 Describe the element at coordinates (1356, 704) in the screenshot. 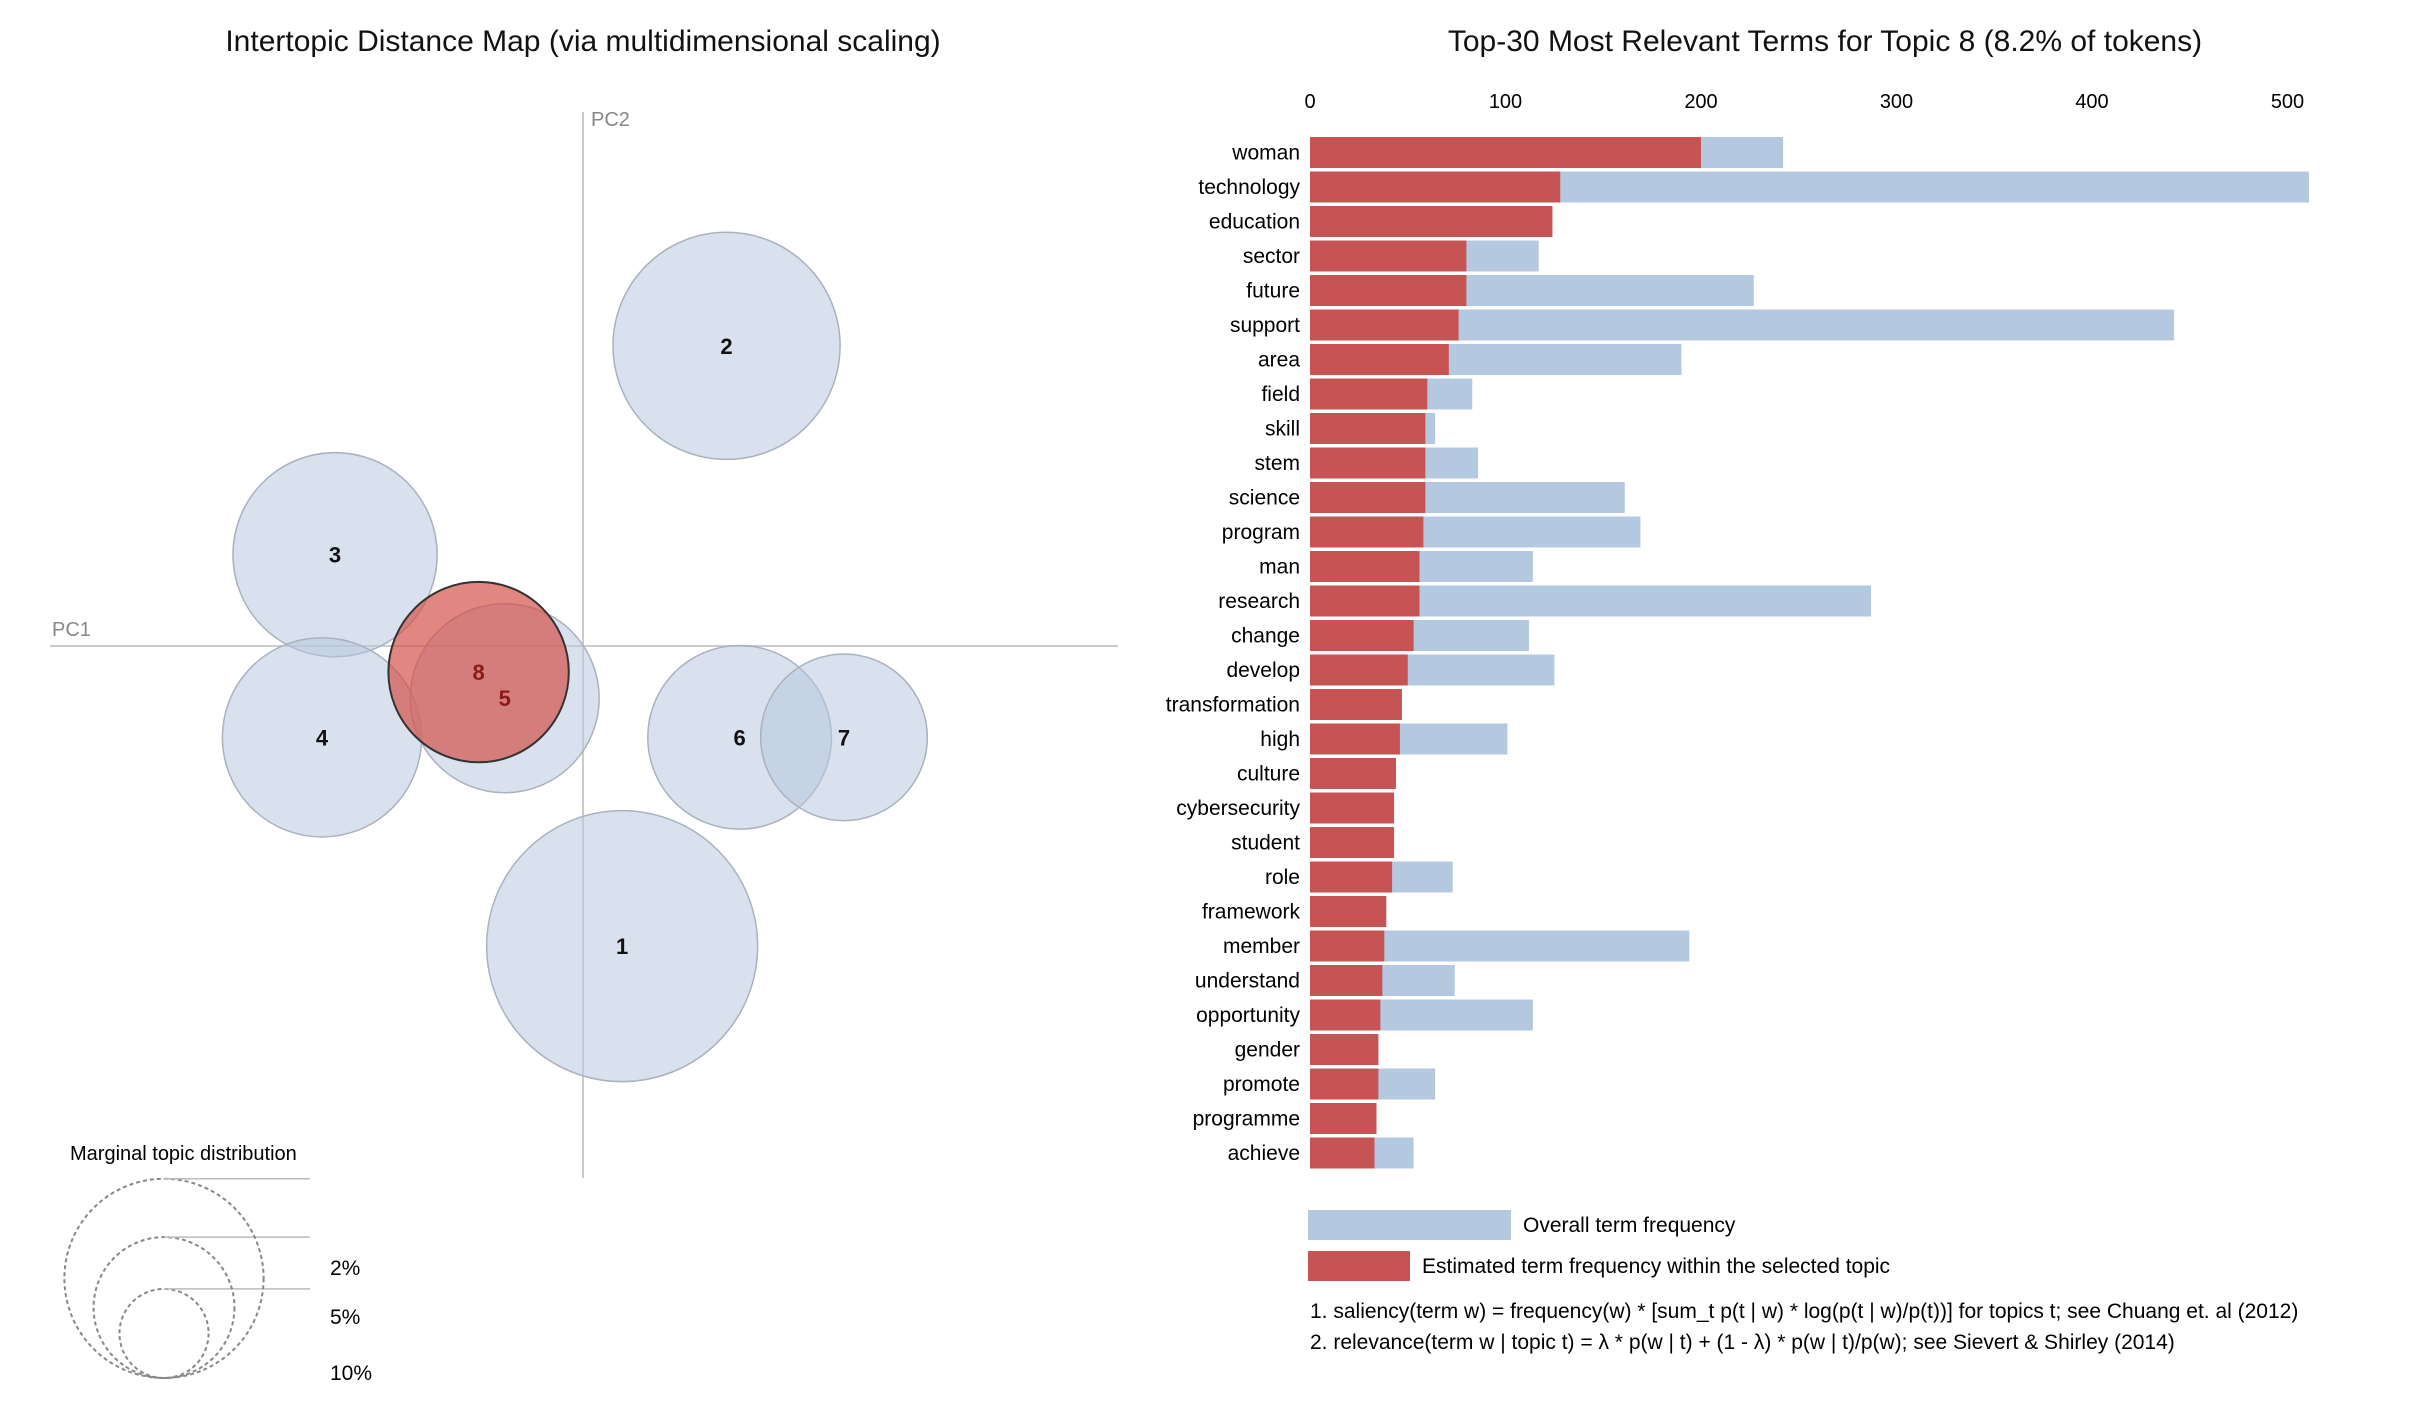

I see `bar-topic-transformation` at that location.